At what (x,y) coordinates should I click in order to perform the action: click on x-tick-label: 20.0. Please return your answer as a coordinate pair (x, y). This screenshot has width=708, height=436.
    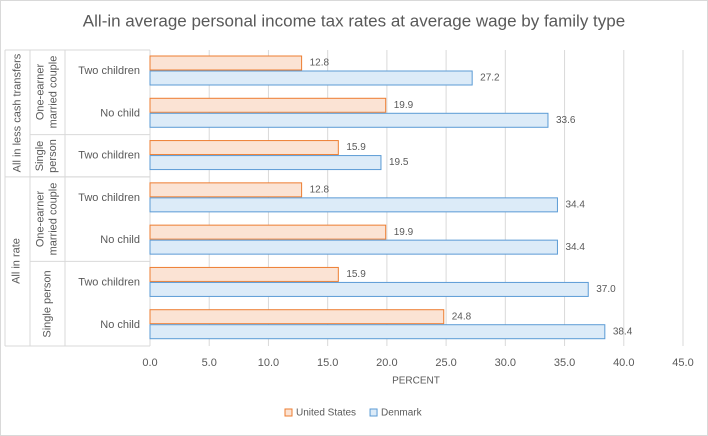
    Looking at the image, I should click on (386, 363).